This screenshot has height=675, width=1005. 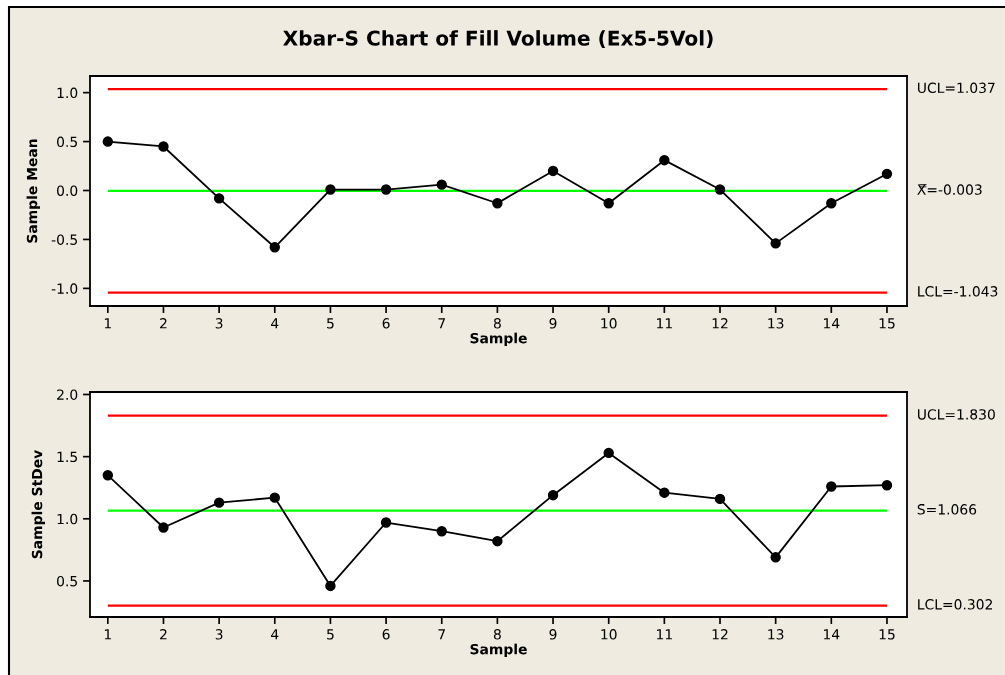 I want to click on ref-line-label: UCL=1.830, so click(x=956, y=414).